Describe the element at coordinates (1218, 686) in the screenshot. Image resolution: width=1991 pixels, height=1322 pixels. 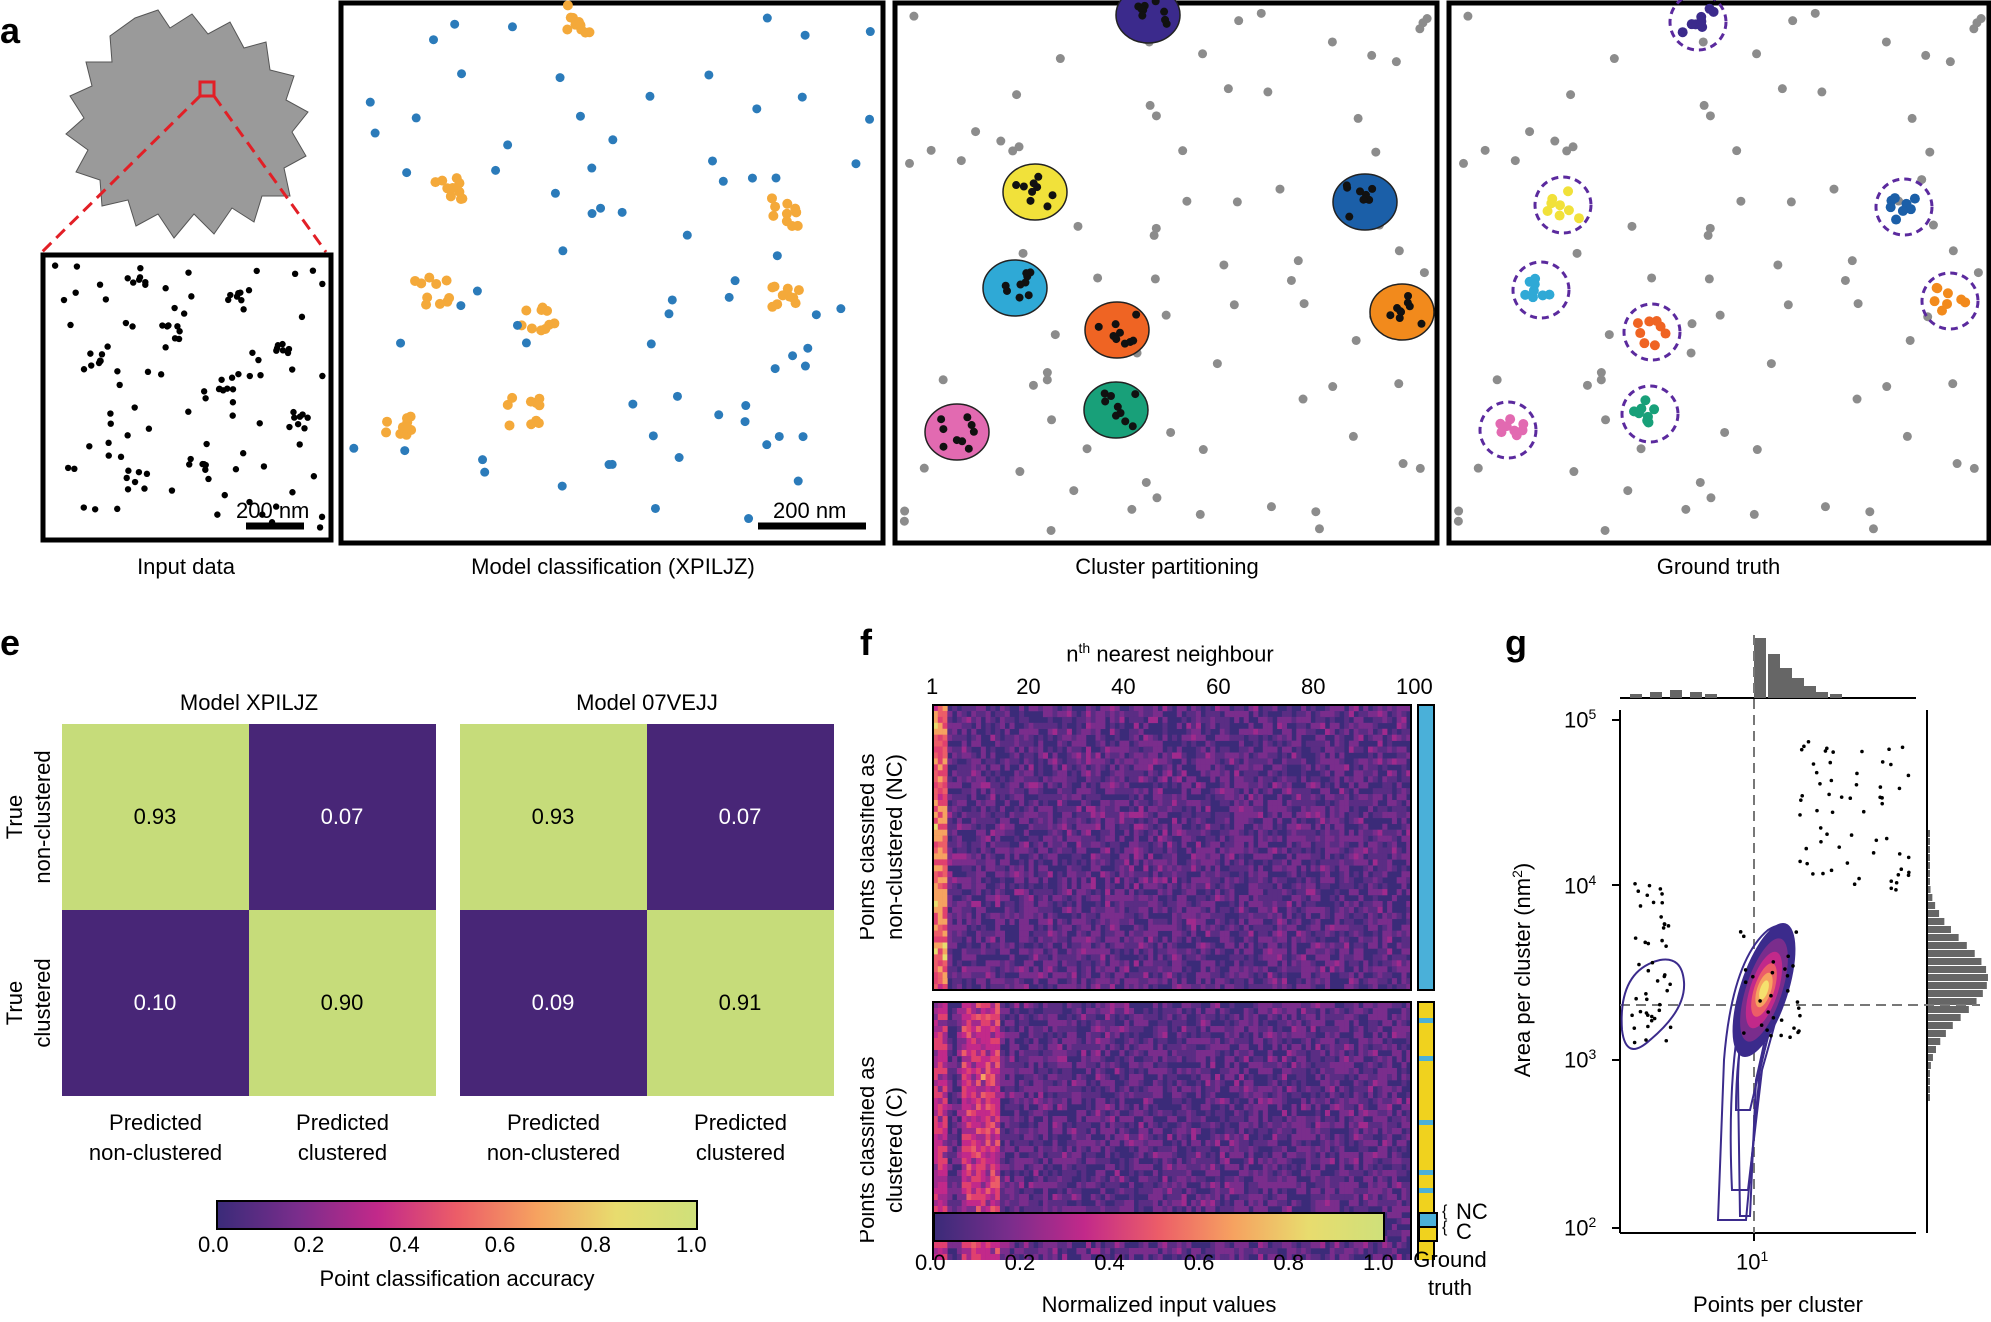
I see `nn-tick: 60` at that location.